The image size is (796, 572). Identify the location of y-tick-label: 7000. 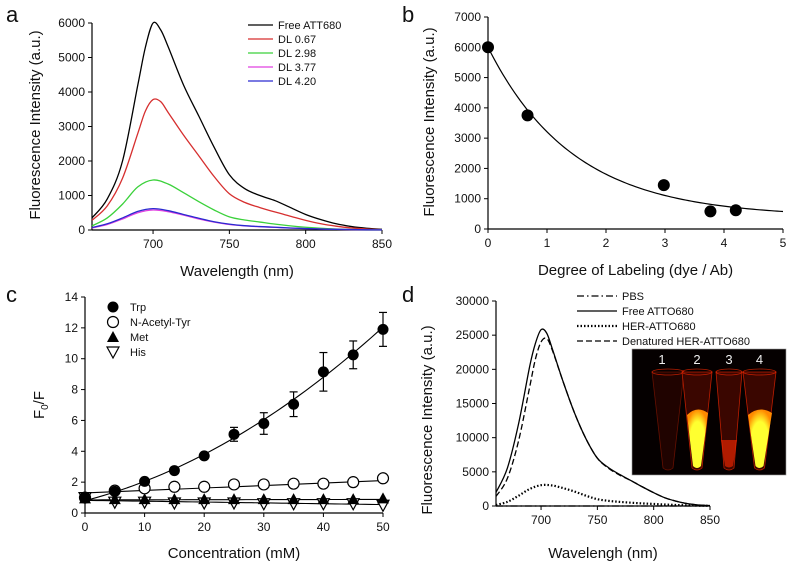
(467, 17).